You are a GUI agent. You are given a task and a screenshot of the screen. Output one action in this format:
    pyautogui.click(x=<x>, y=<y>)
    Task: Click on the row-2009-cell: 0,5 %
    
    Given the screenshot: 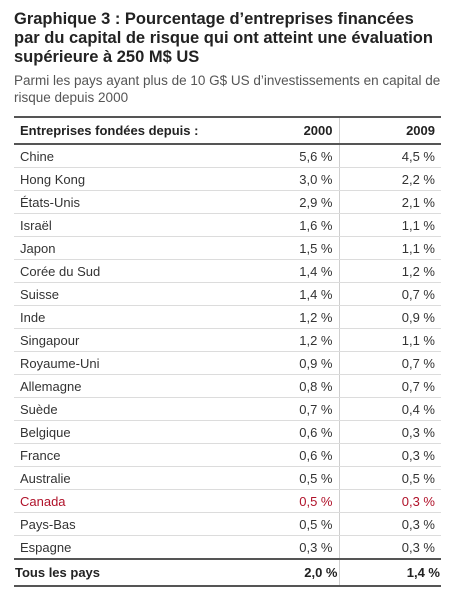 What is the action you would take?
    pyautogui.click(x=390, y=478)
    